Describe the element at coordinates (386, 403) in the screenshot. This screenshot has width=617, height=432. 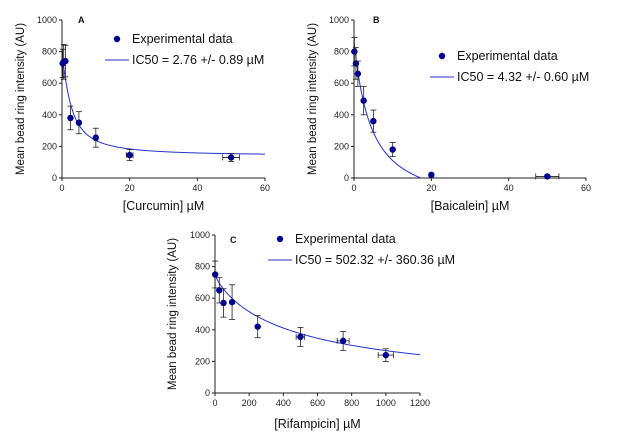
I see `x-tick-label: 1000` at that location.